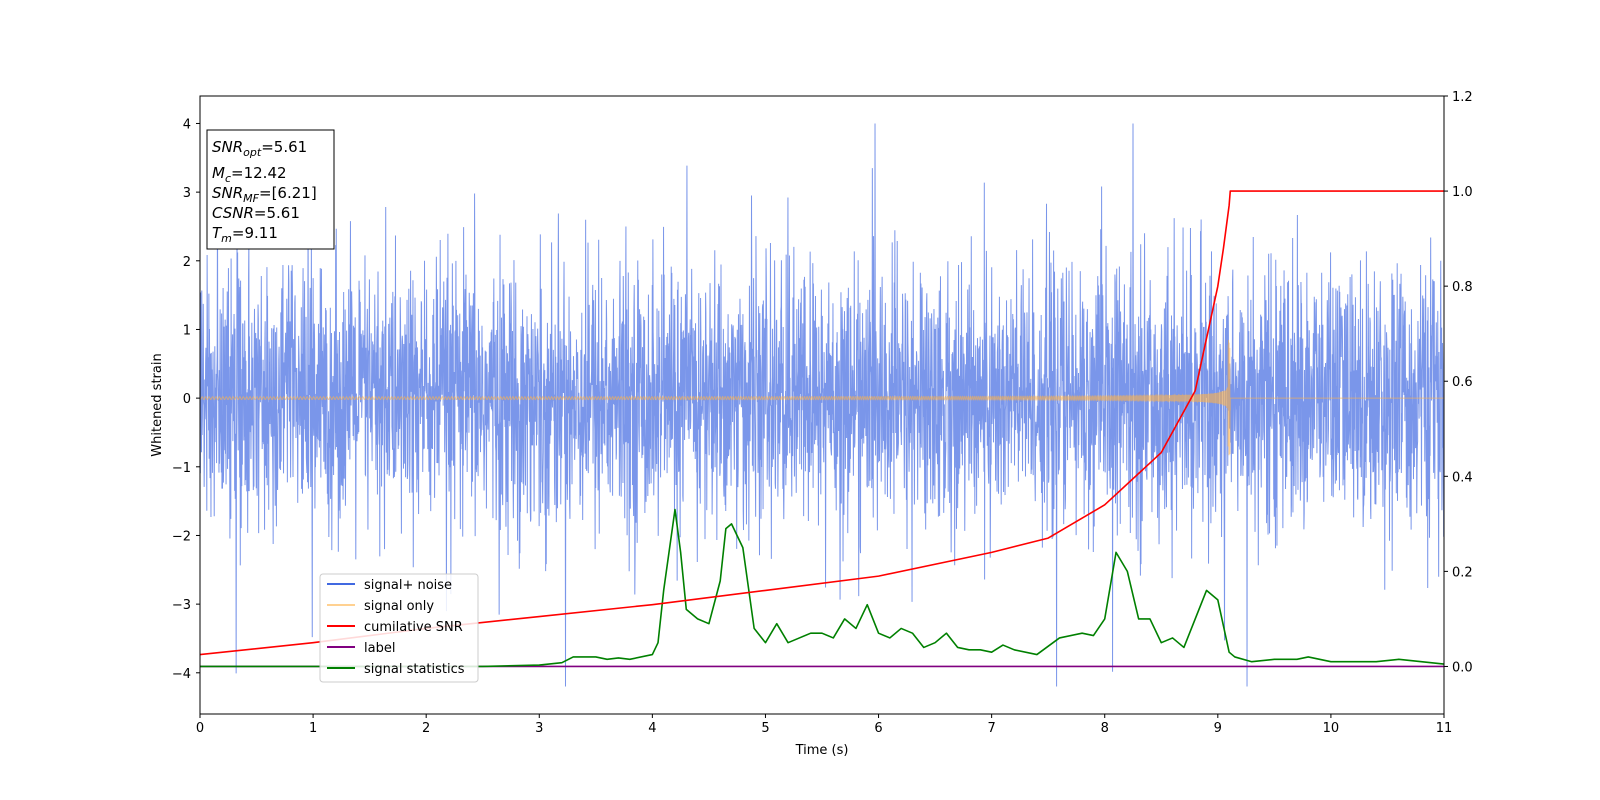  I want to click on x-axis-label: Time (s), so click(822, 750).